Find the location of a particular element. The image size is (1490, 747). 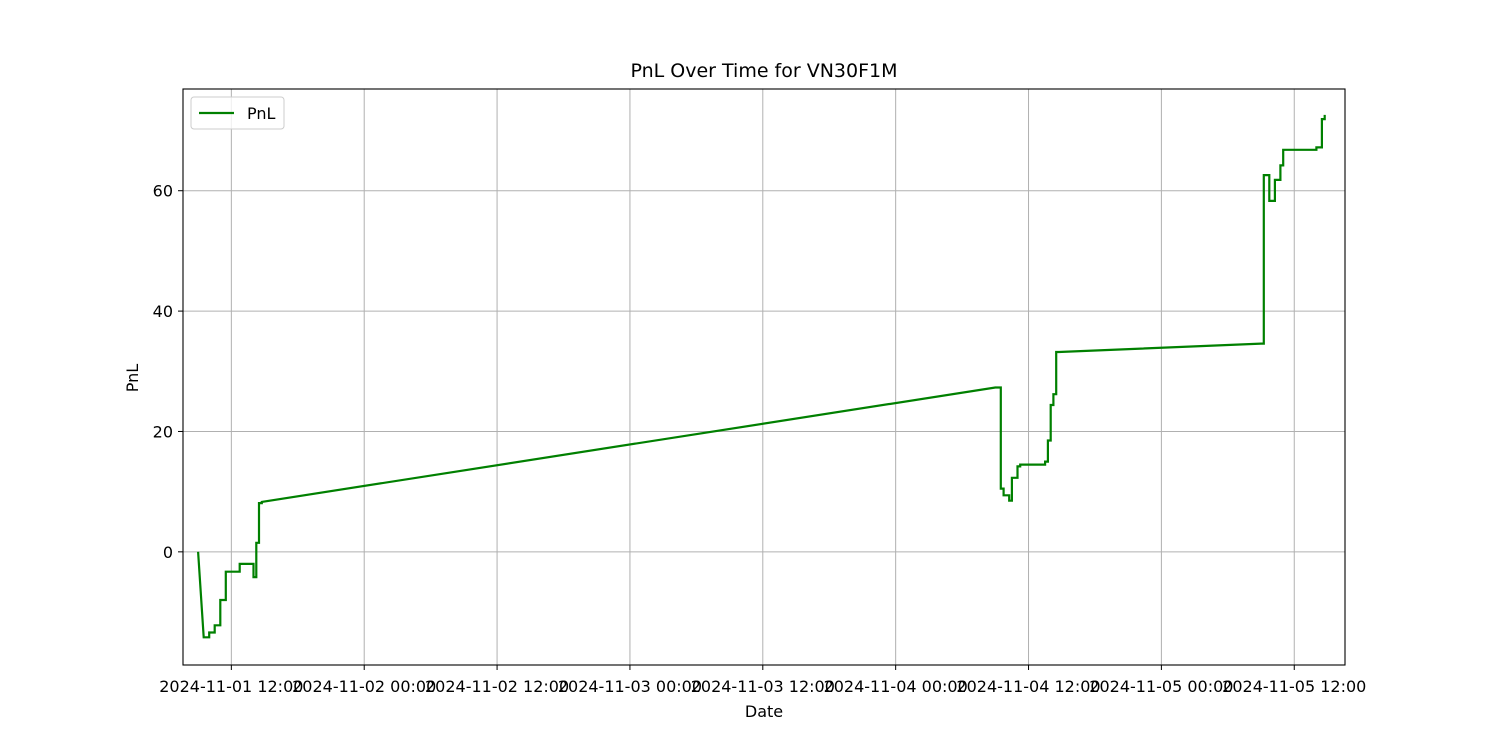

x-tick-label: 2024-11-05 00:00 is located at coordinates (1161, 686).